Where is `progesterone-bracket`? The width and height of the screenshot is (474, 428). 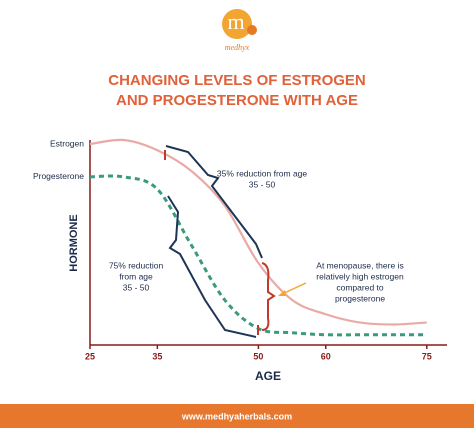 progesterone-bracket is located at coordinates (212, 266).